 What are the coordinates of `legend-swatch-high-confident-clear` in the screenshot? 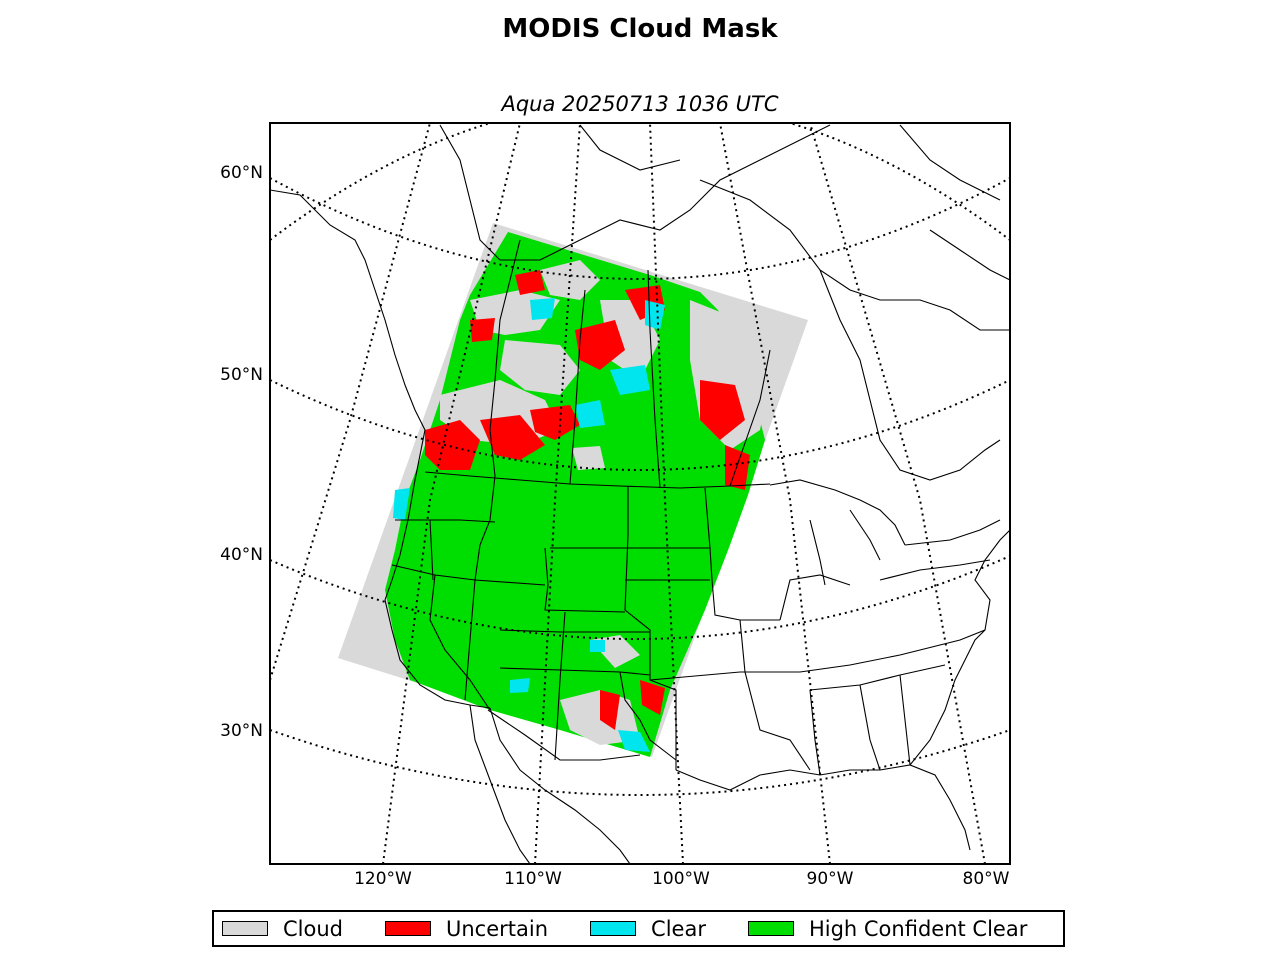 It's located at (770, 928).